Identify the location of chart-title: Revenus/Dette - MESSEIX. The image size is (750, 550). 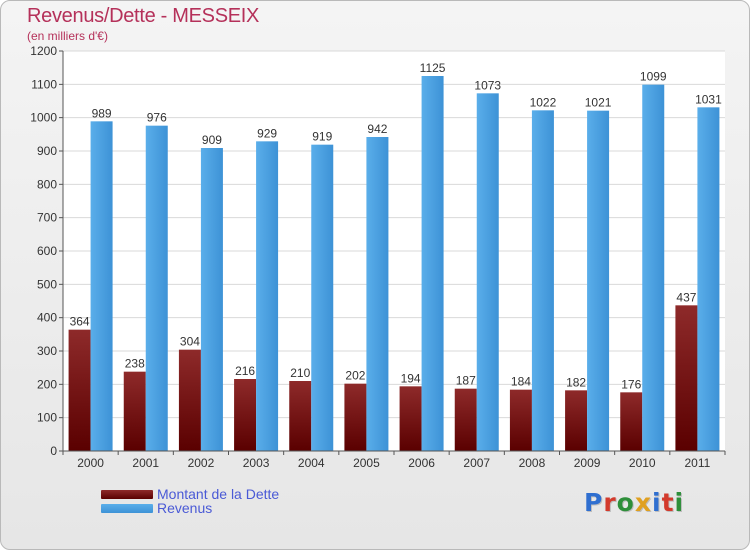
(143, 16).